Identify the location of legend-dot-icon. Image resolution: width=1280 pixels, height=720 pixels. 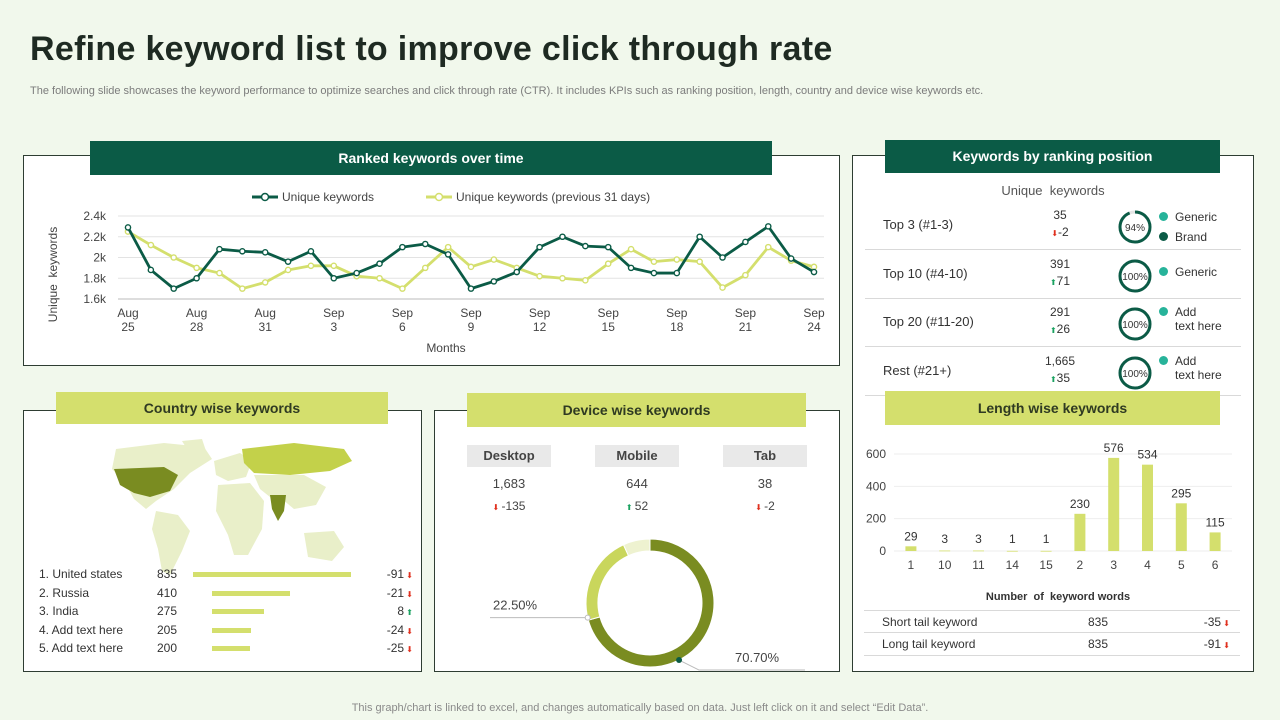
(1163, 360).